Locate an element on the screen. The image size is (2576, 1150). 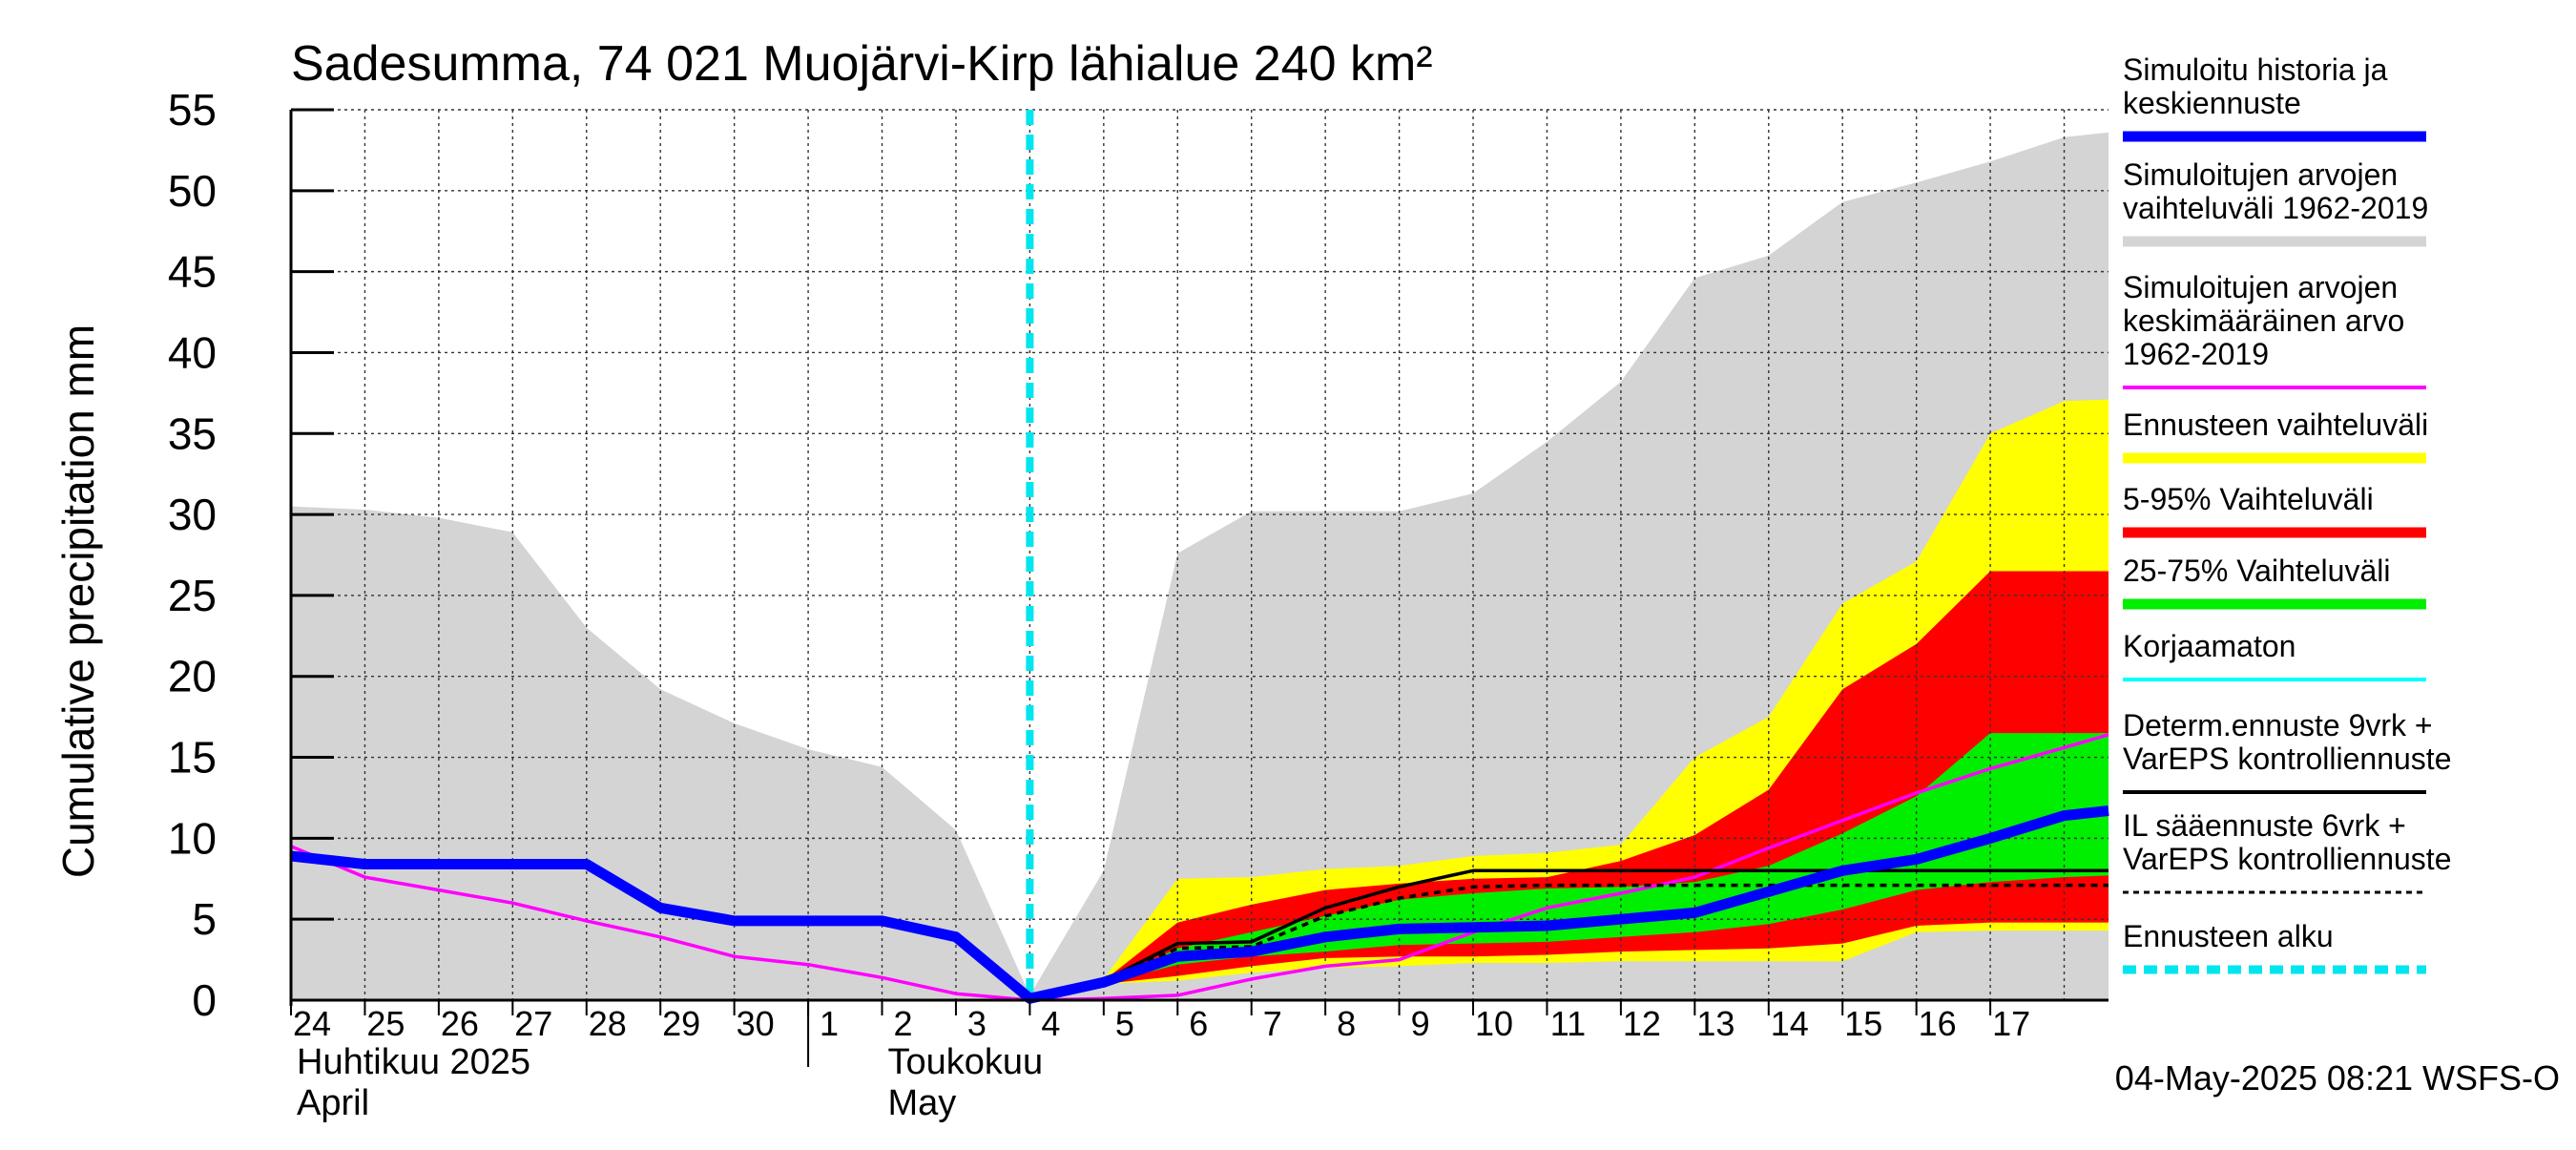
series-line-simulated is located at coordinates (1199, 904).